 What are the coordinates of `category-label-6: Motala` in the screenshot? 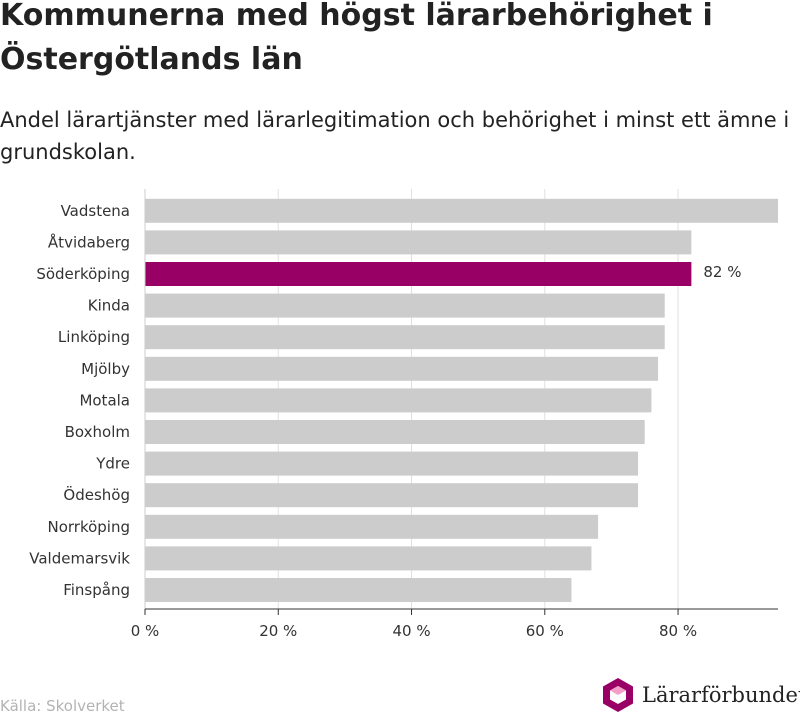 It's located at (104, 400).